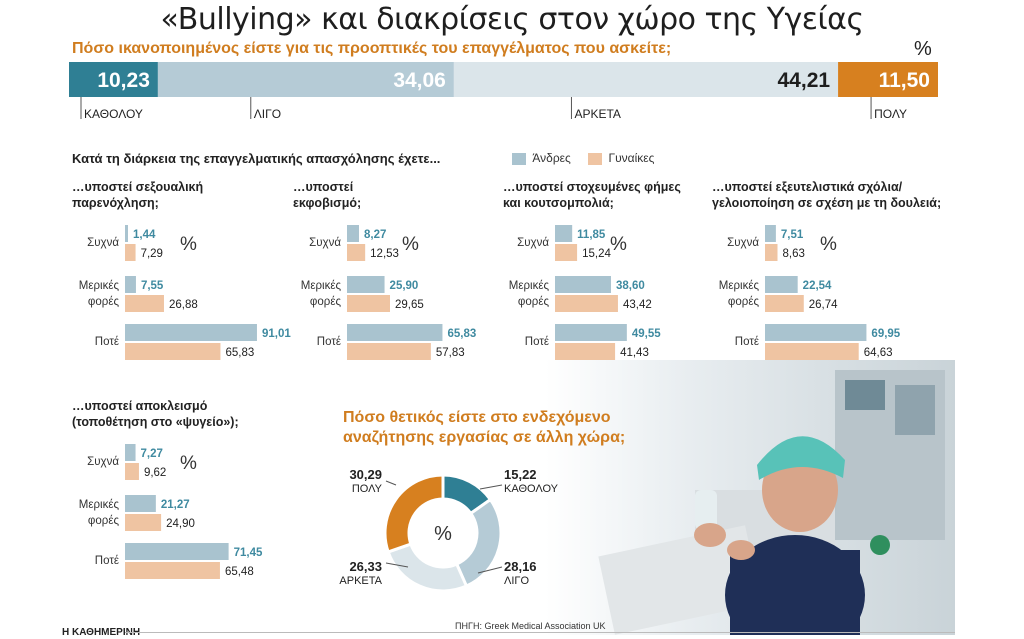  I want to click on satisfaction-value-3: 11,50, so click(904, 80).